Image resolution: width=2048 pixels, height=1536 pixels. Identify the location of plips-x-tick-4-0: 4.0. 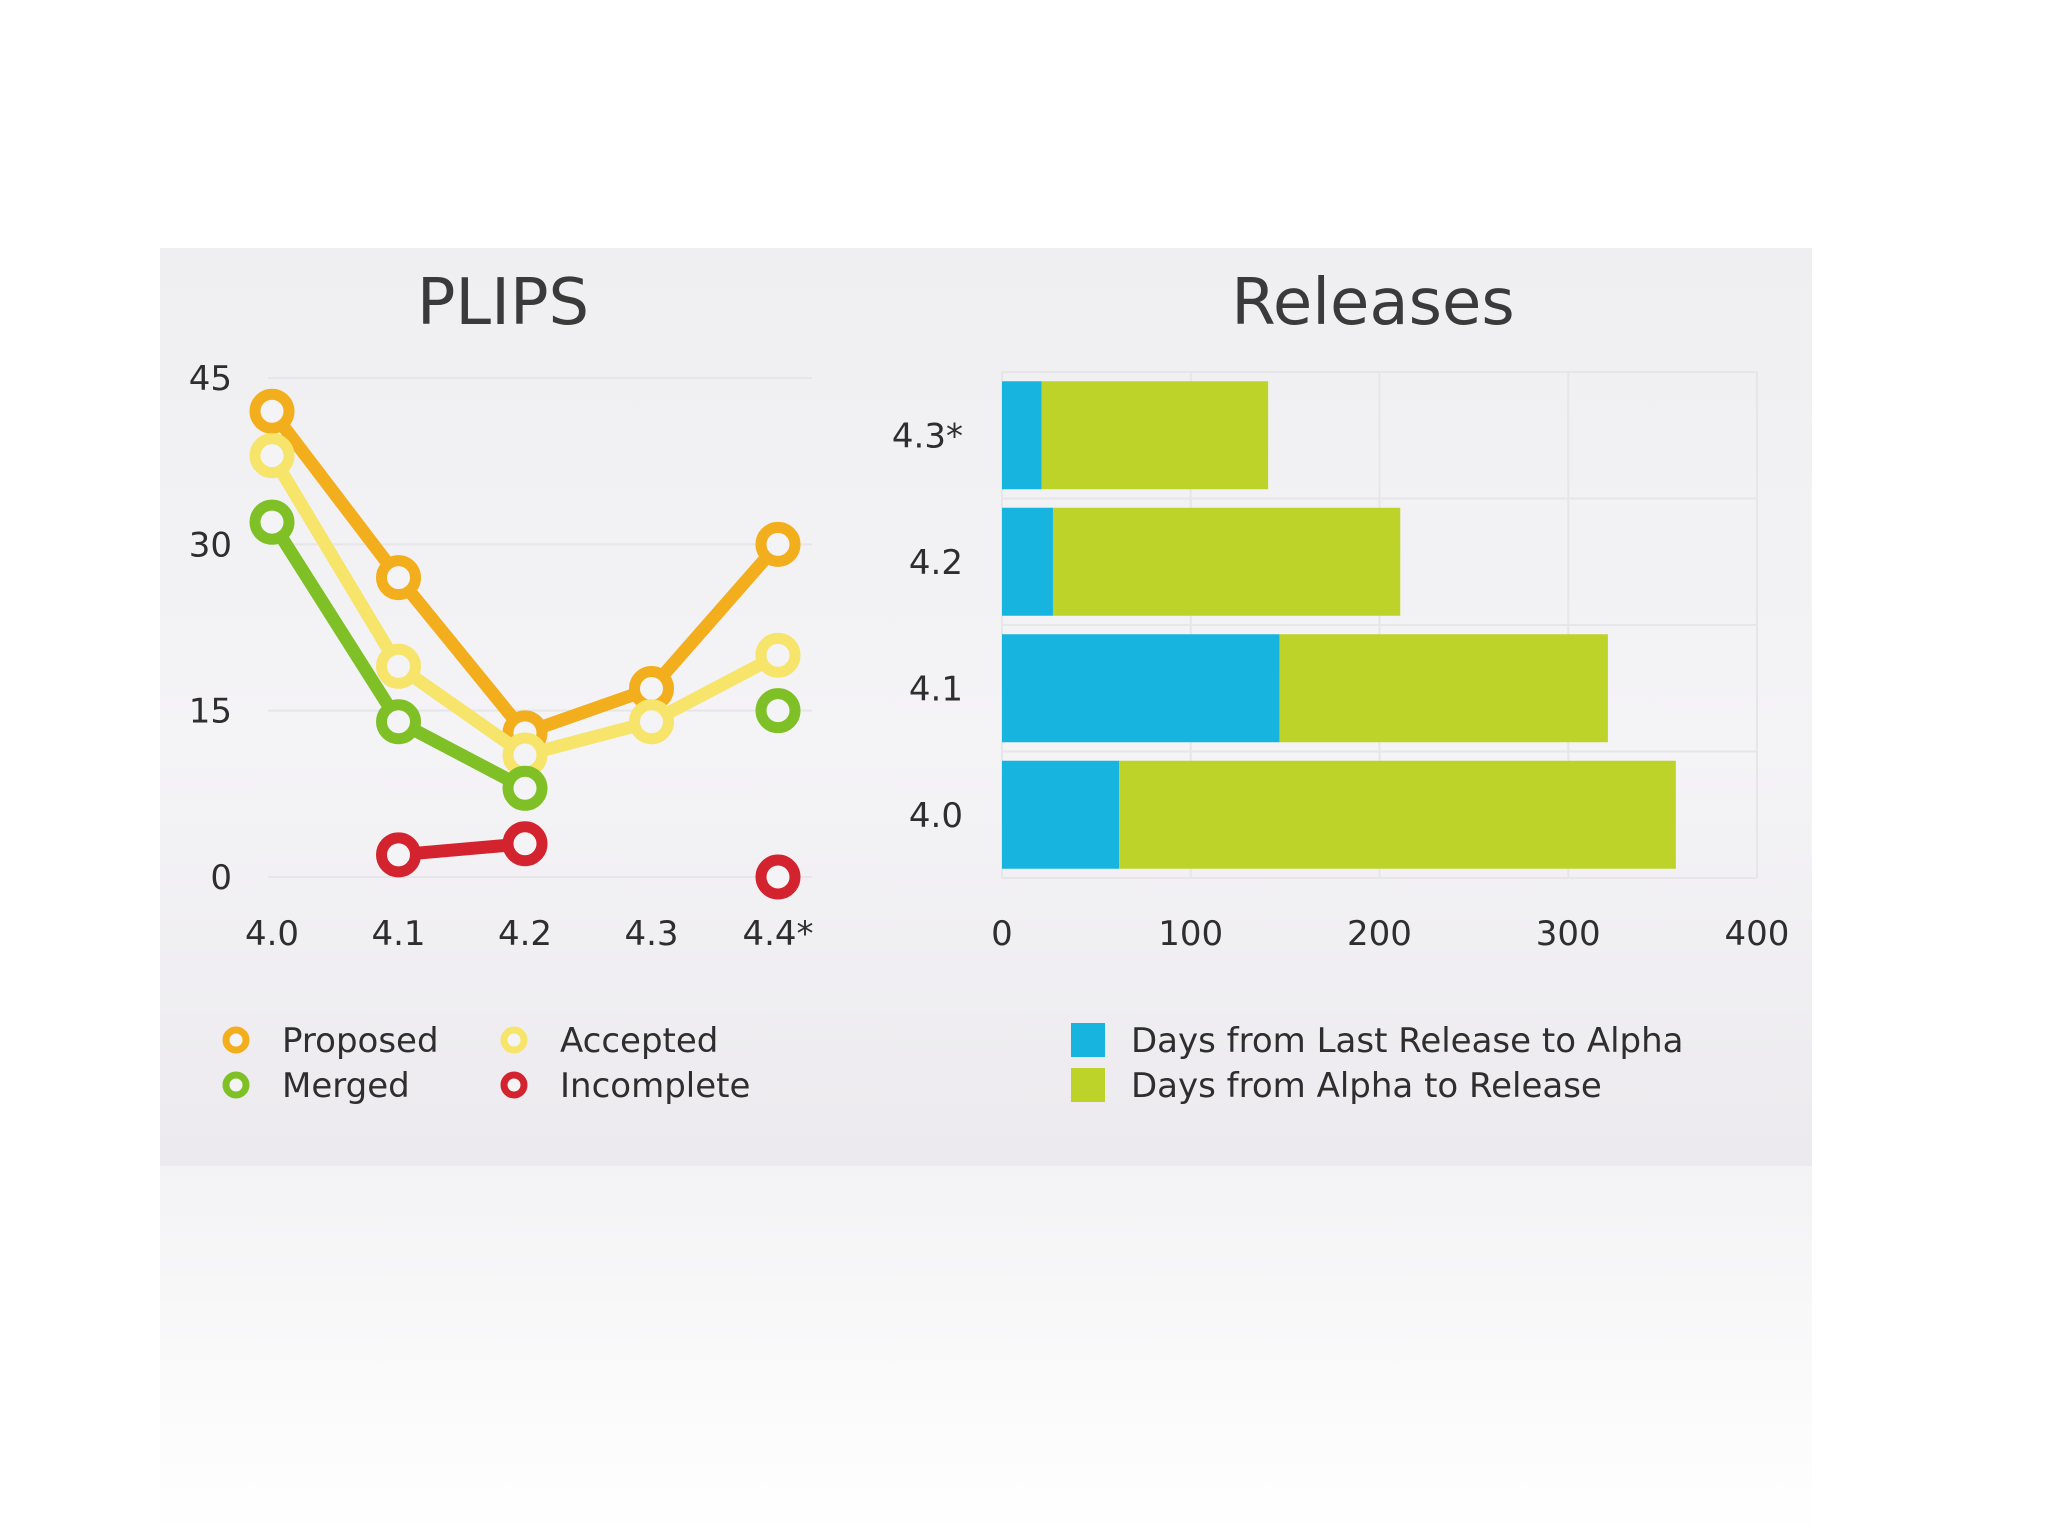
(272, 934).